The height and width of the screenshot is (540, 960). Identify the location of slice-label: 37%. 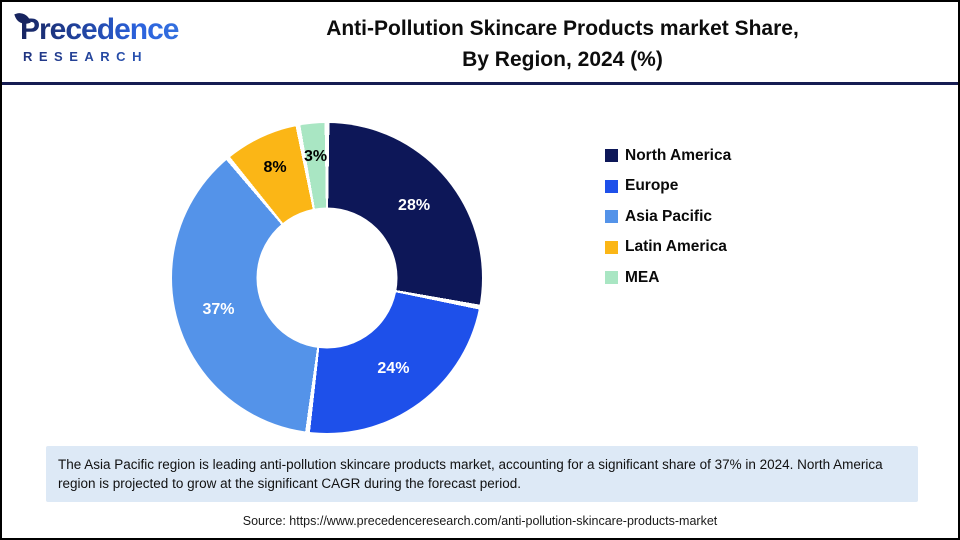
(218, 309).